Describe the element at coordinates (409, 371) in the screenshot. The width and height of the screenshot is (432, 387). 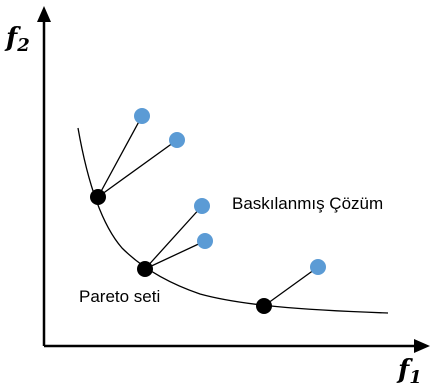
I see `x-axis-label: f1` at that location.